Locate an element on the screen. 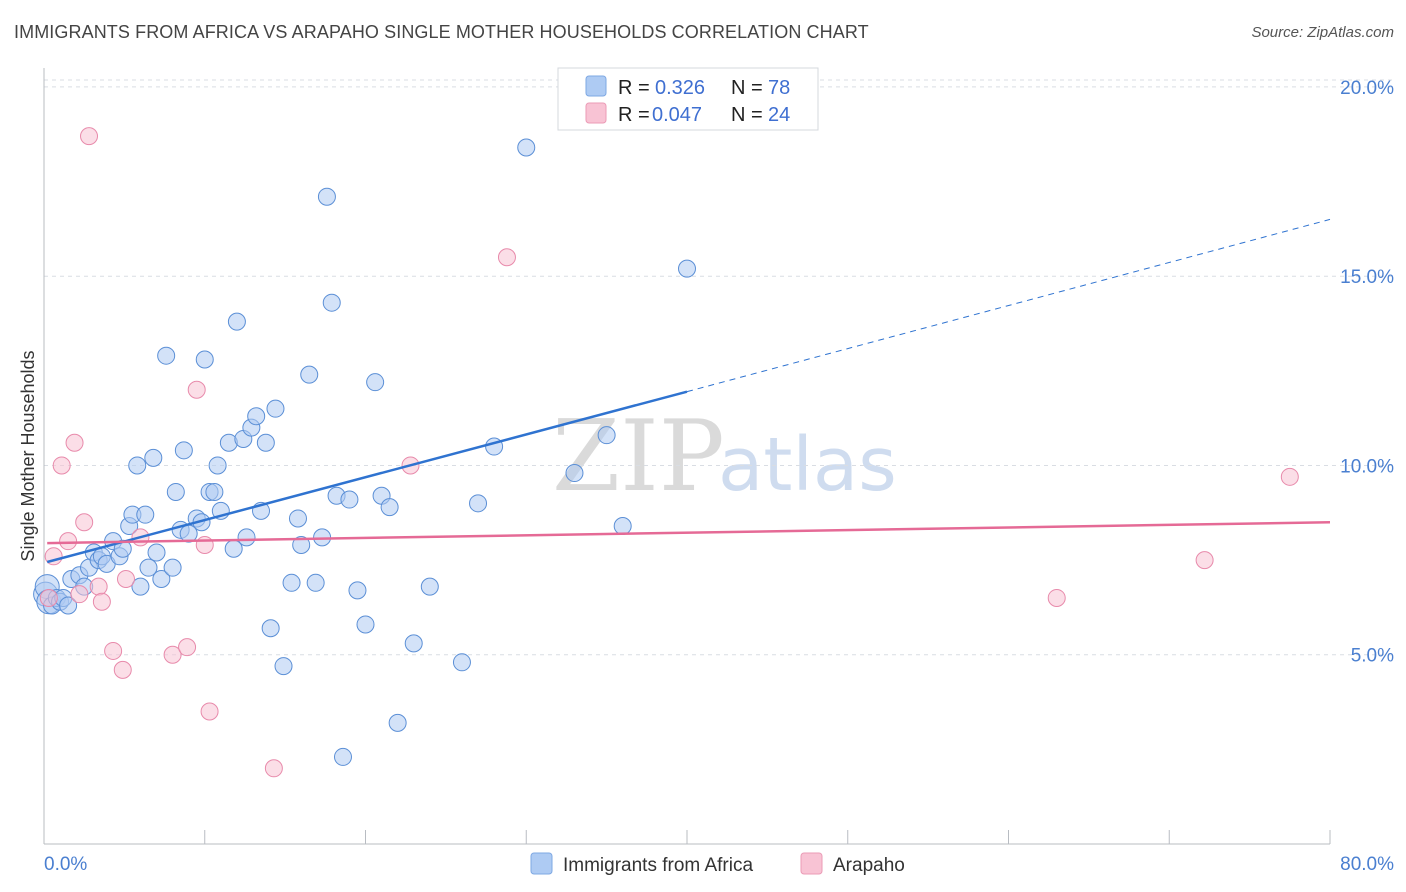  y-tick-label-3: 20.0% is located at coordinates (1367, 88).